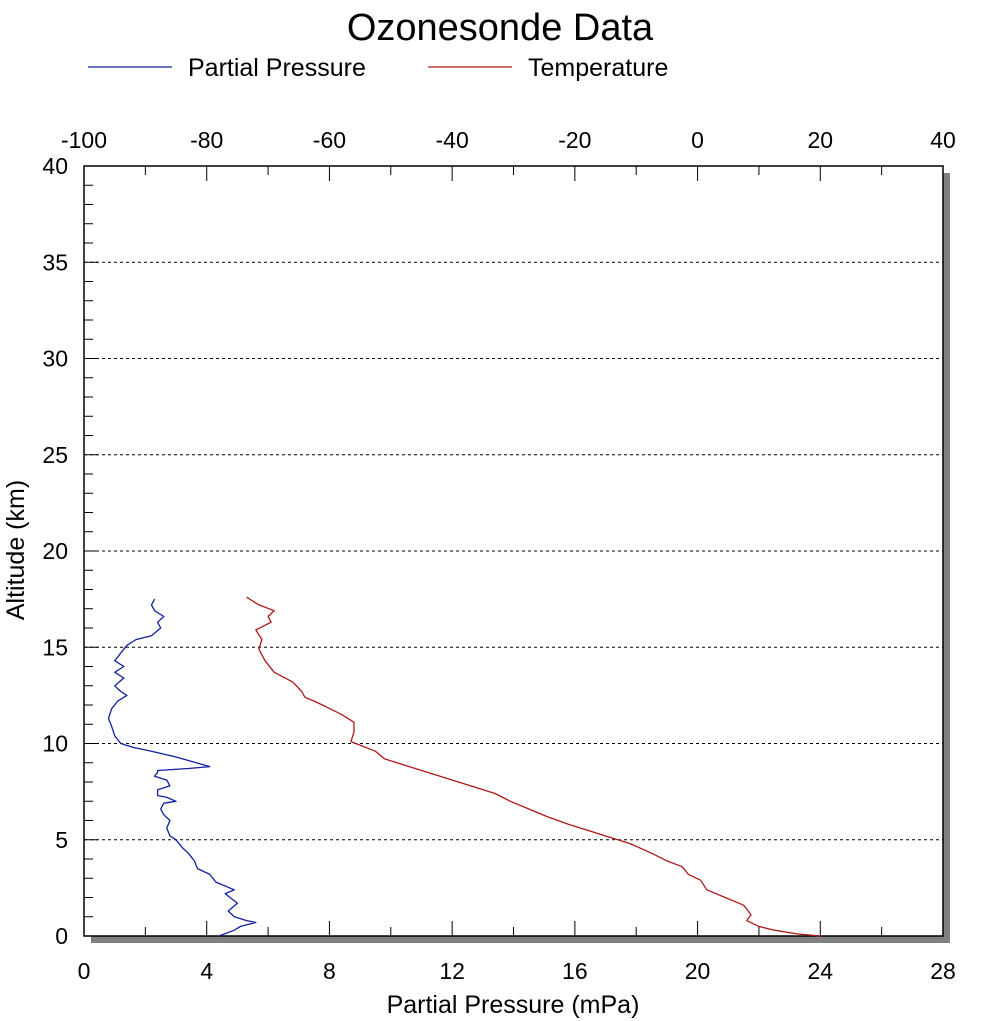 The height and width of the screenshot is (1021, 1000). I want to click on x-bottom-tick-label: 8, so click(329, 971).